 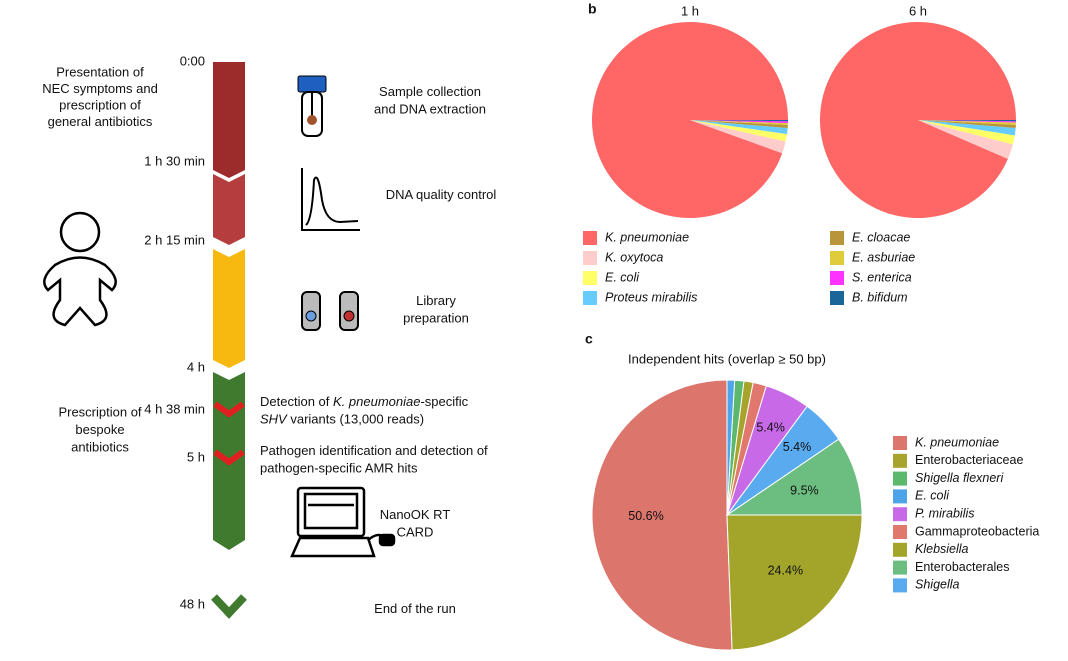 I want to click on time-label: 2 h 15 min, so click(x=174, y=239).